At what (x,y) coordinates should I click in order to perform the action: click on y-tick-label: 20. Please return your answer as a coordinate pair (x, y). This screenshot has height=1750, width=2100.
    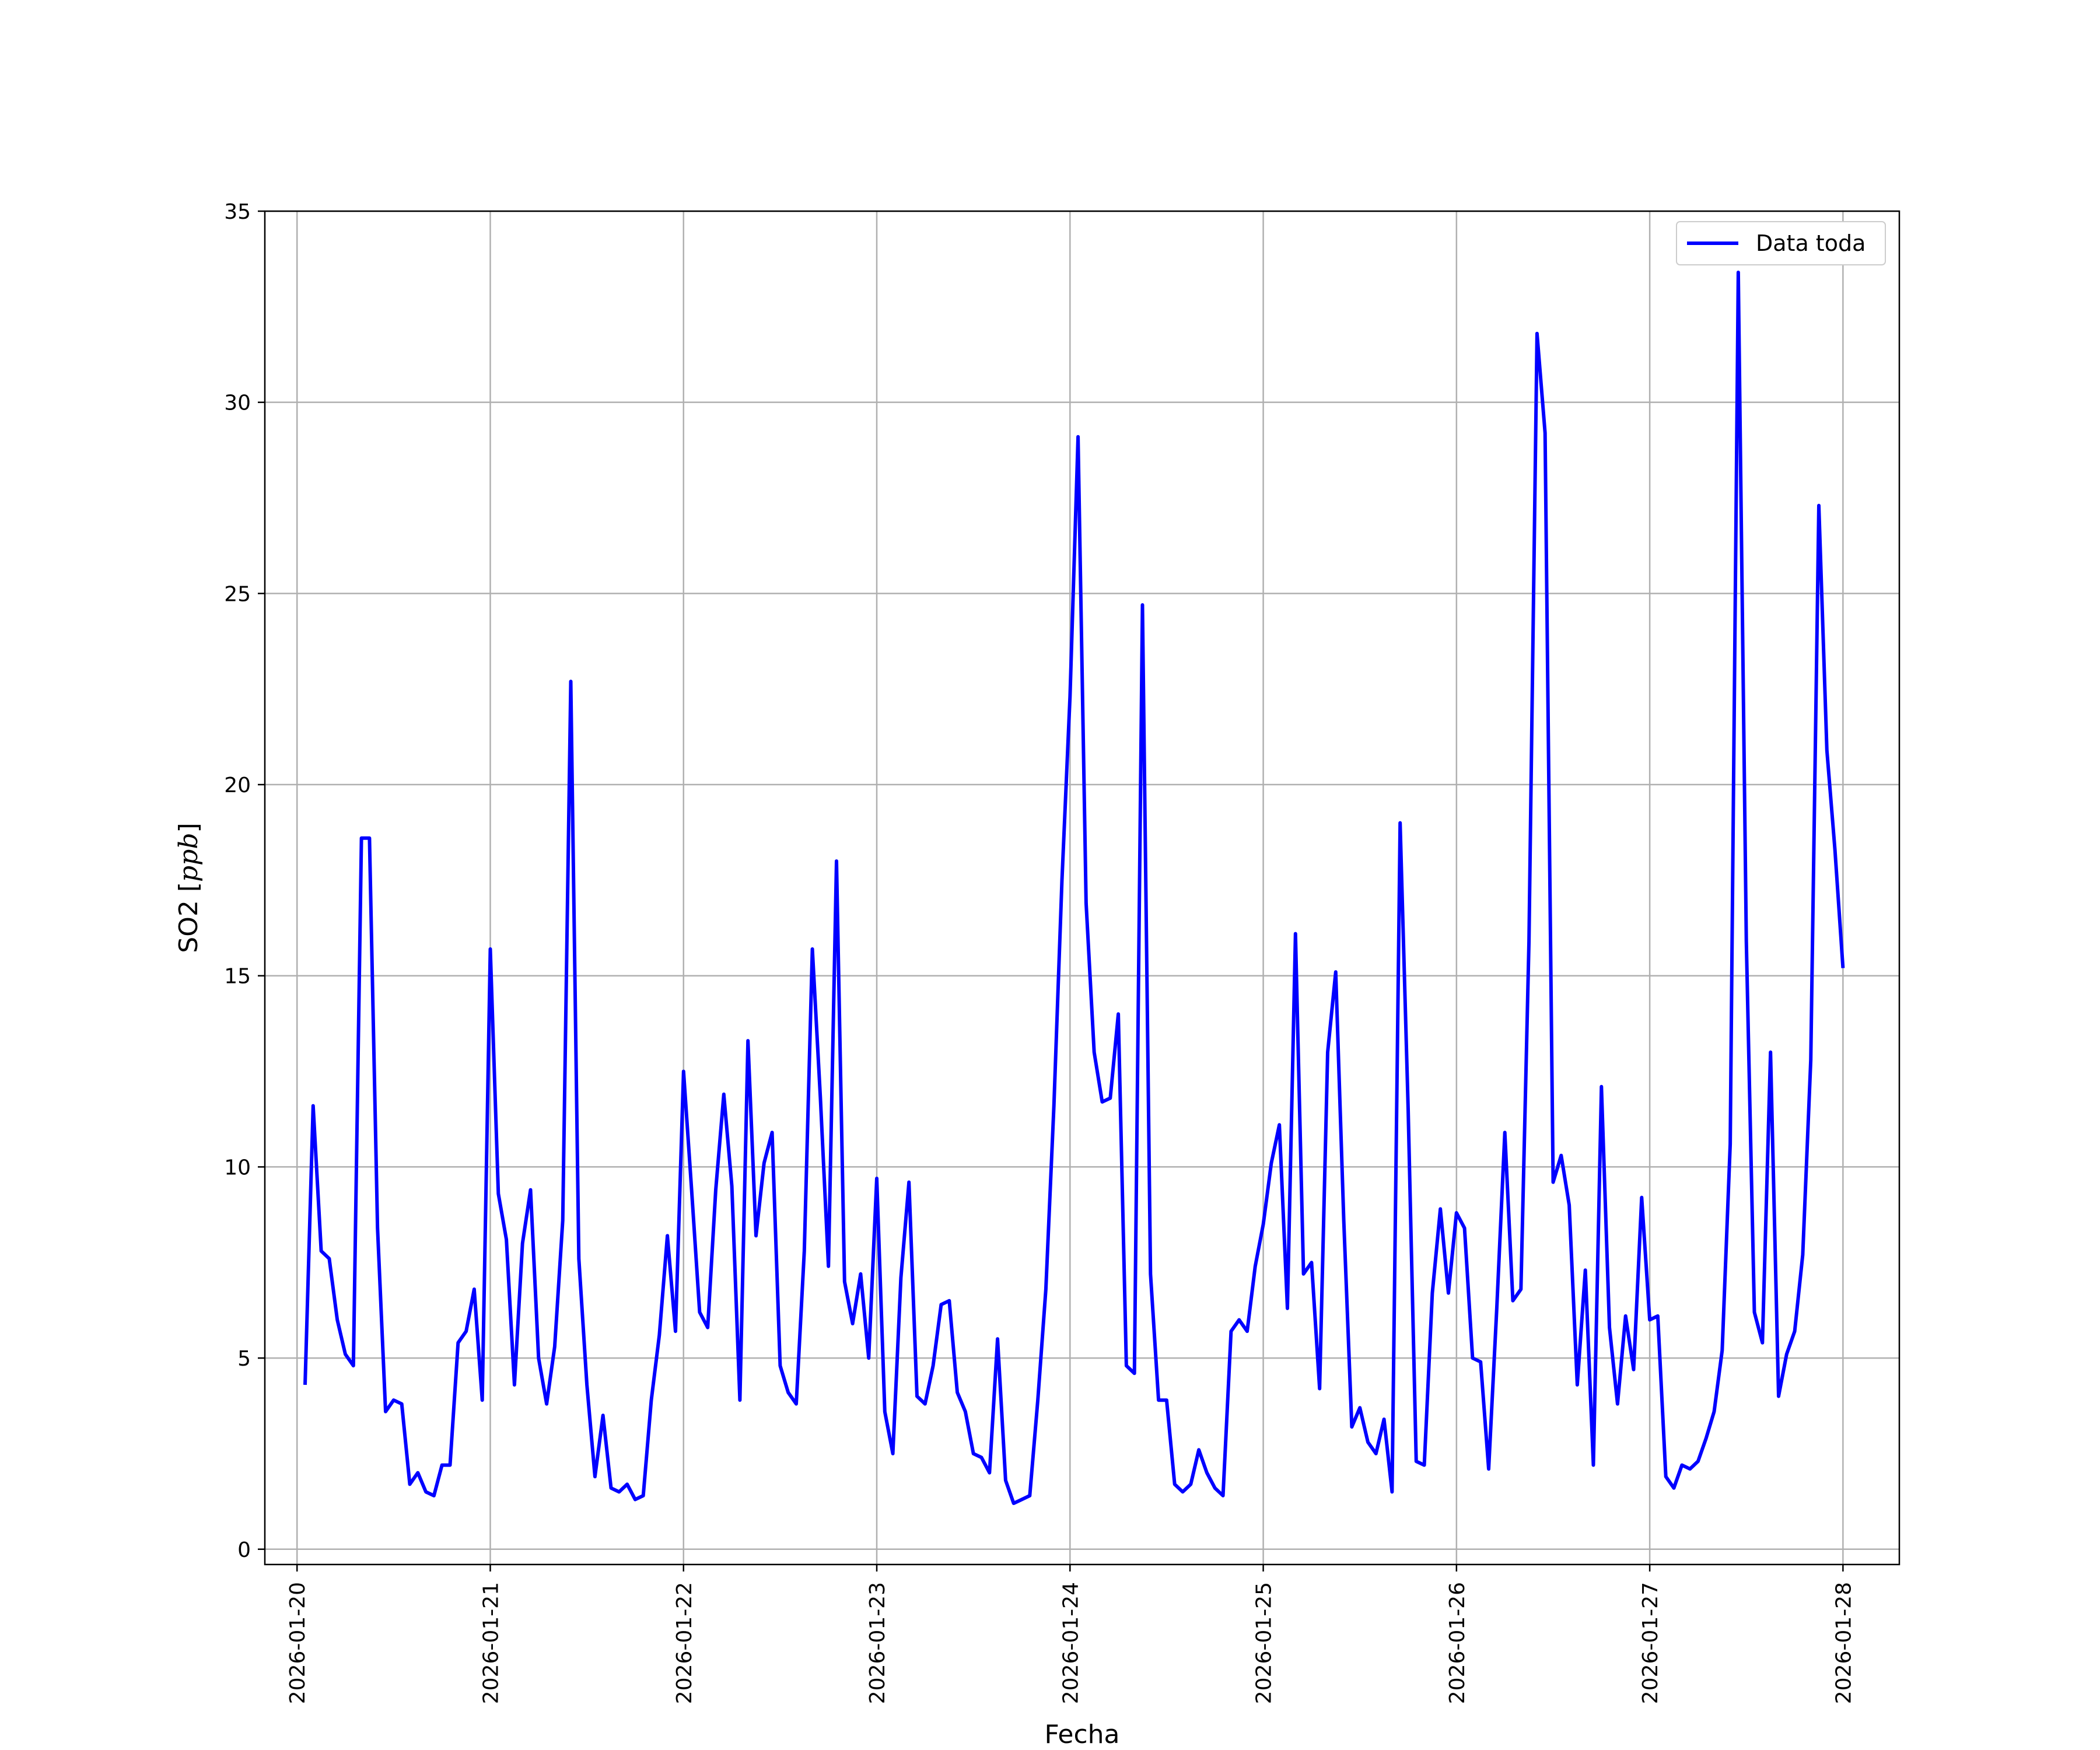
    Looking at the image, I should click on (237, 785).